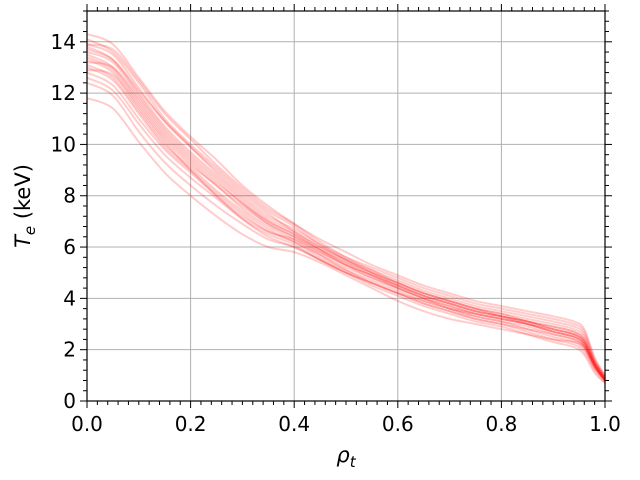 The height and width of the screenshot is (480, 640). I want to click on x-axis-label-symbol: ρ, so click(343, 455).